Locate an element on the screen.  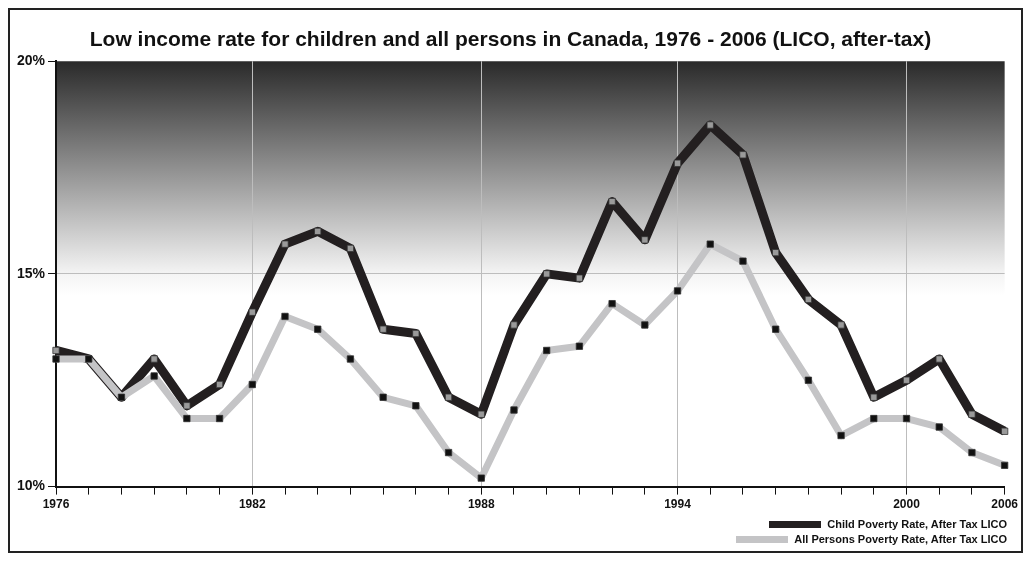
x-tick-label: 2006 is located at coordinates (1005, 504).